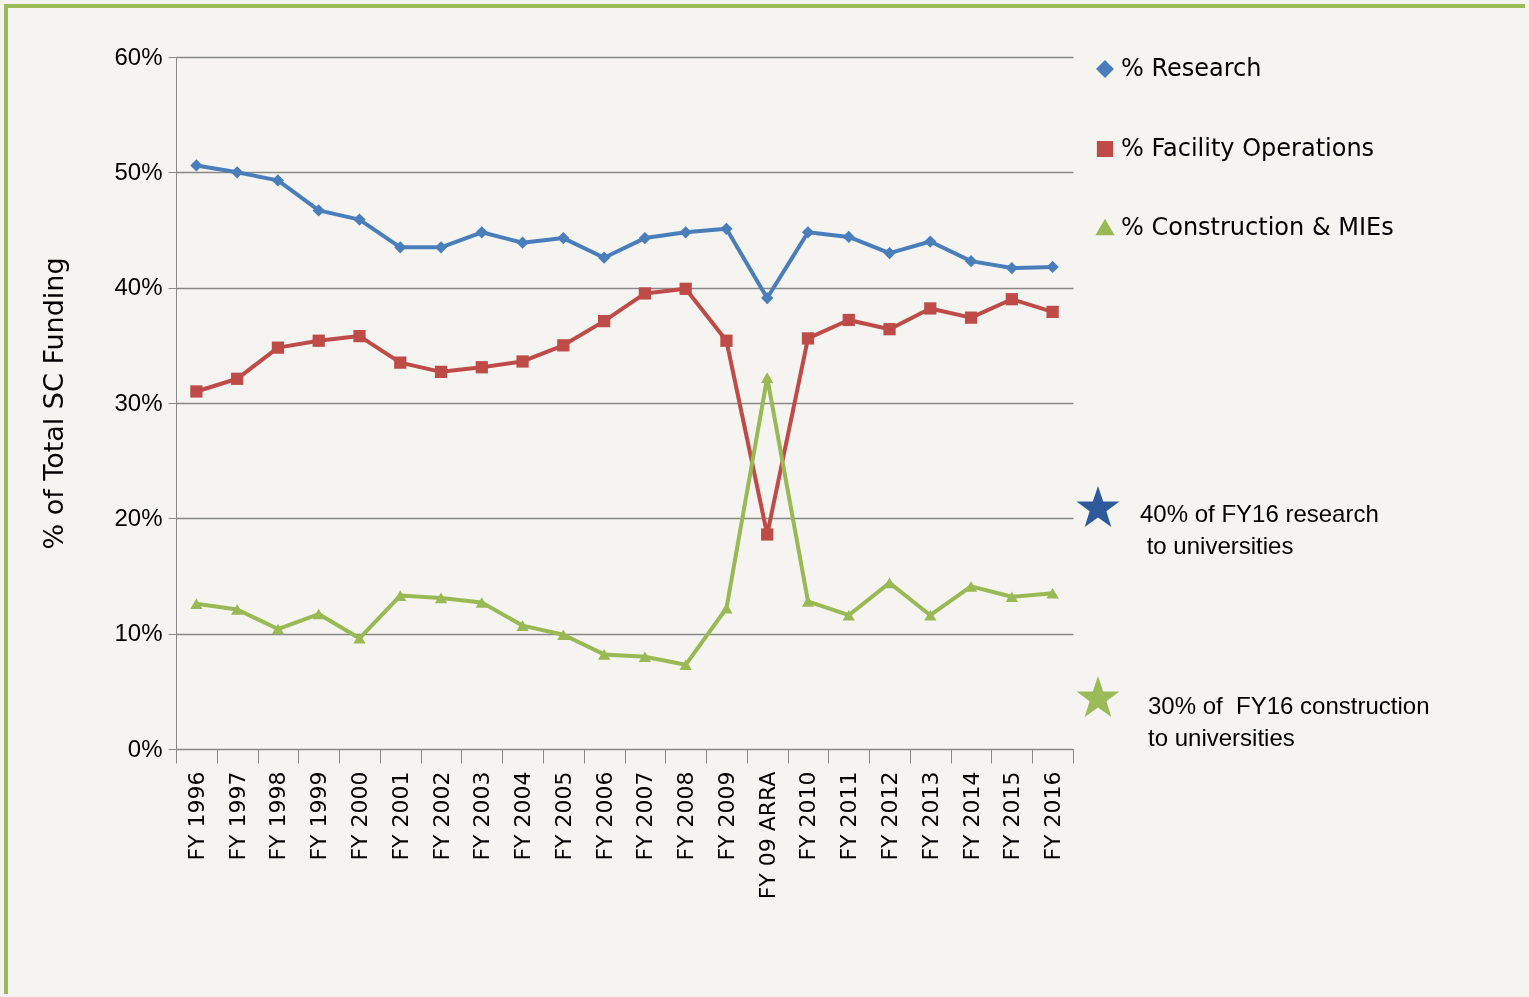  Describe the element at coordinates (686, 816) in the screenshot. I see `x-tick-label: FY 2008` at that location.